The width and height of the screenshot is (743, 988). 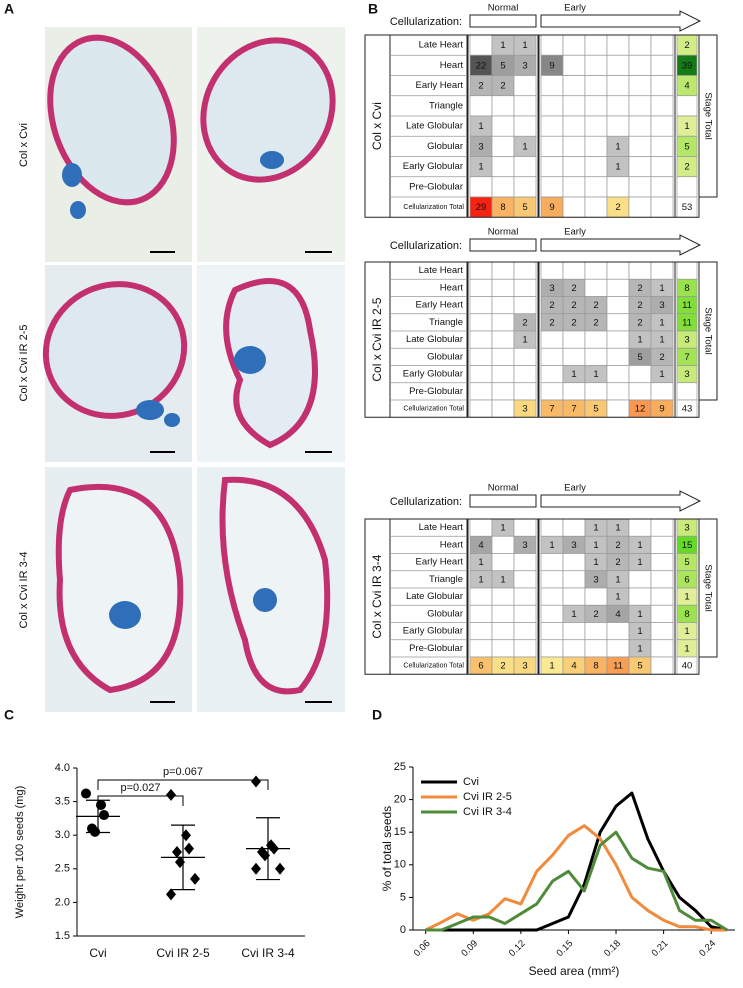 I want to click on cellularization-label: Cellularization:, so click(x=426, y=502).